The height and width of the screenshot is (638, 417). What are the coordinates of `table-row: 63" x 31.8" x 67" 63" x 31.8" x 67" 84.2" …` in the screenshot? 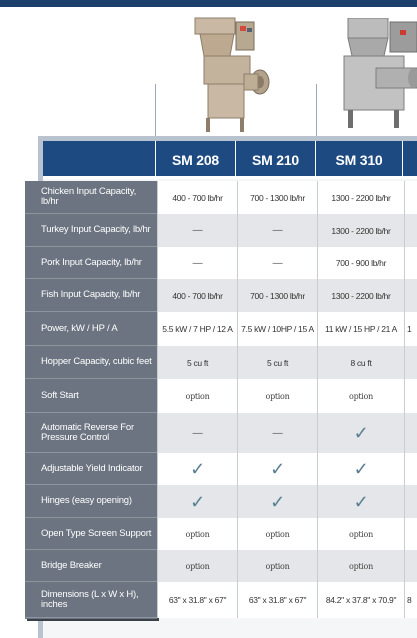 It's located at (287, 600).